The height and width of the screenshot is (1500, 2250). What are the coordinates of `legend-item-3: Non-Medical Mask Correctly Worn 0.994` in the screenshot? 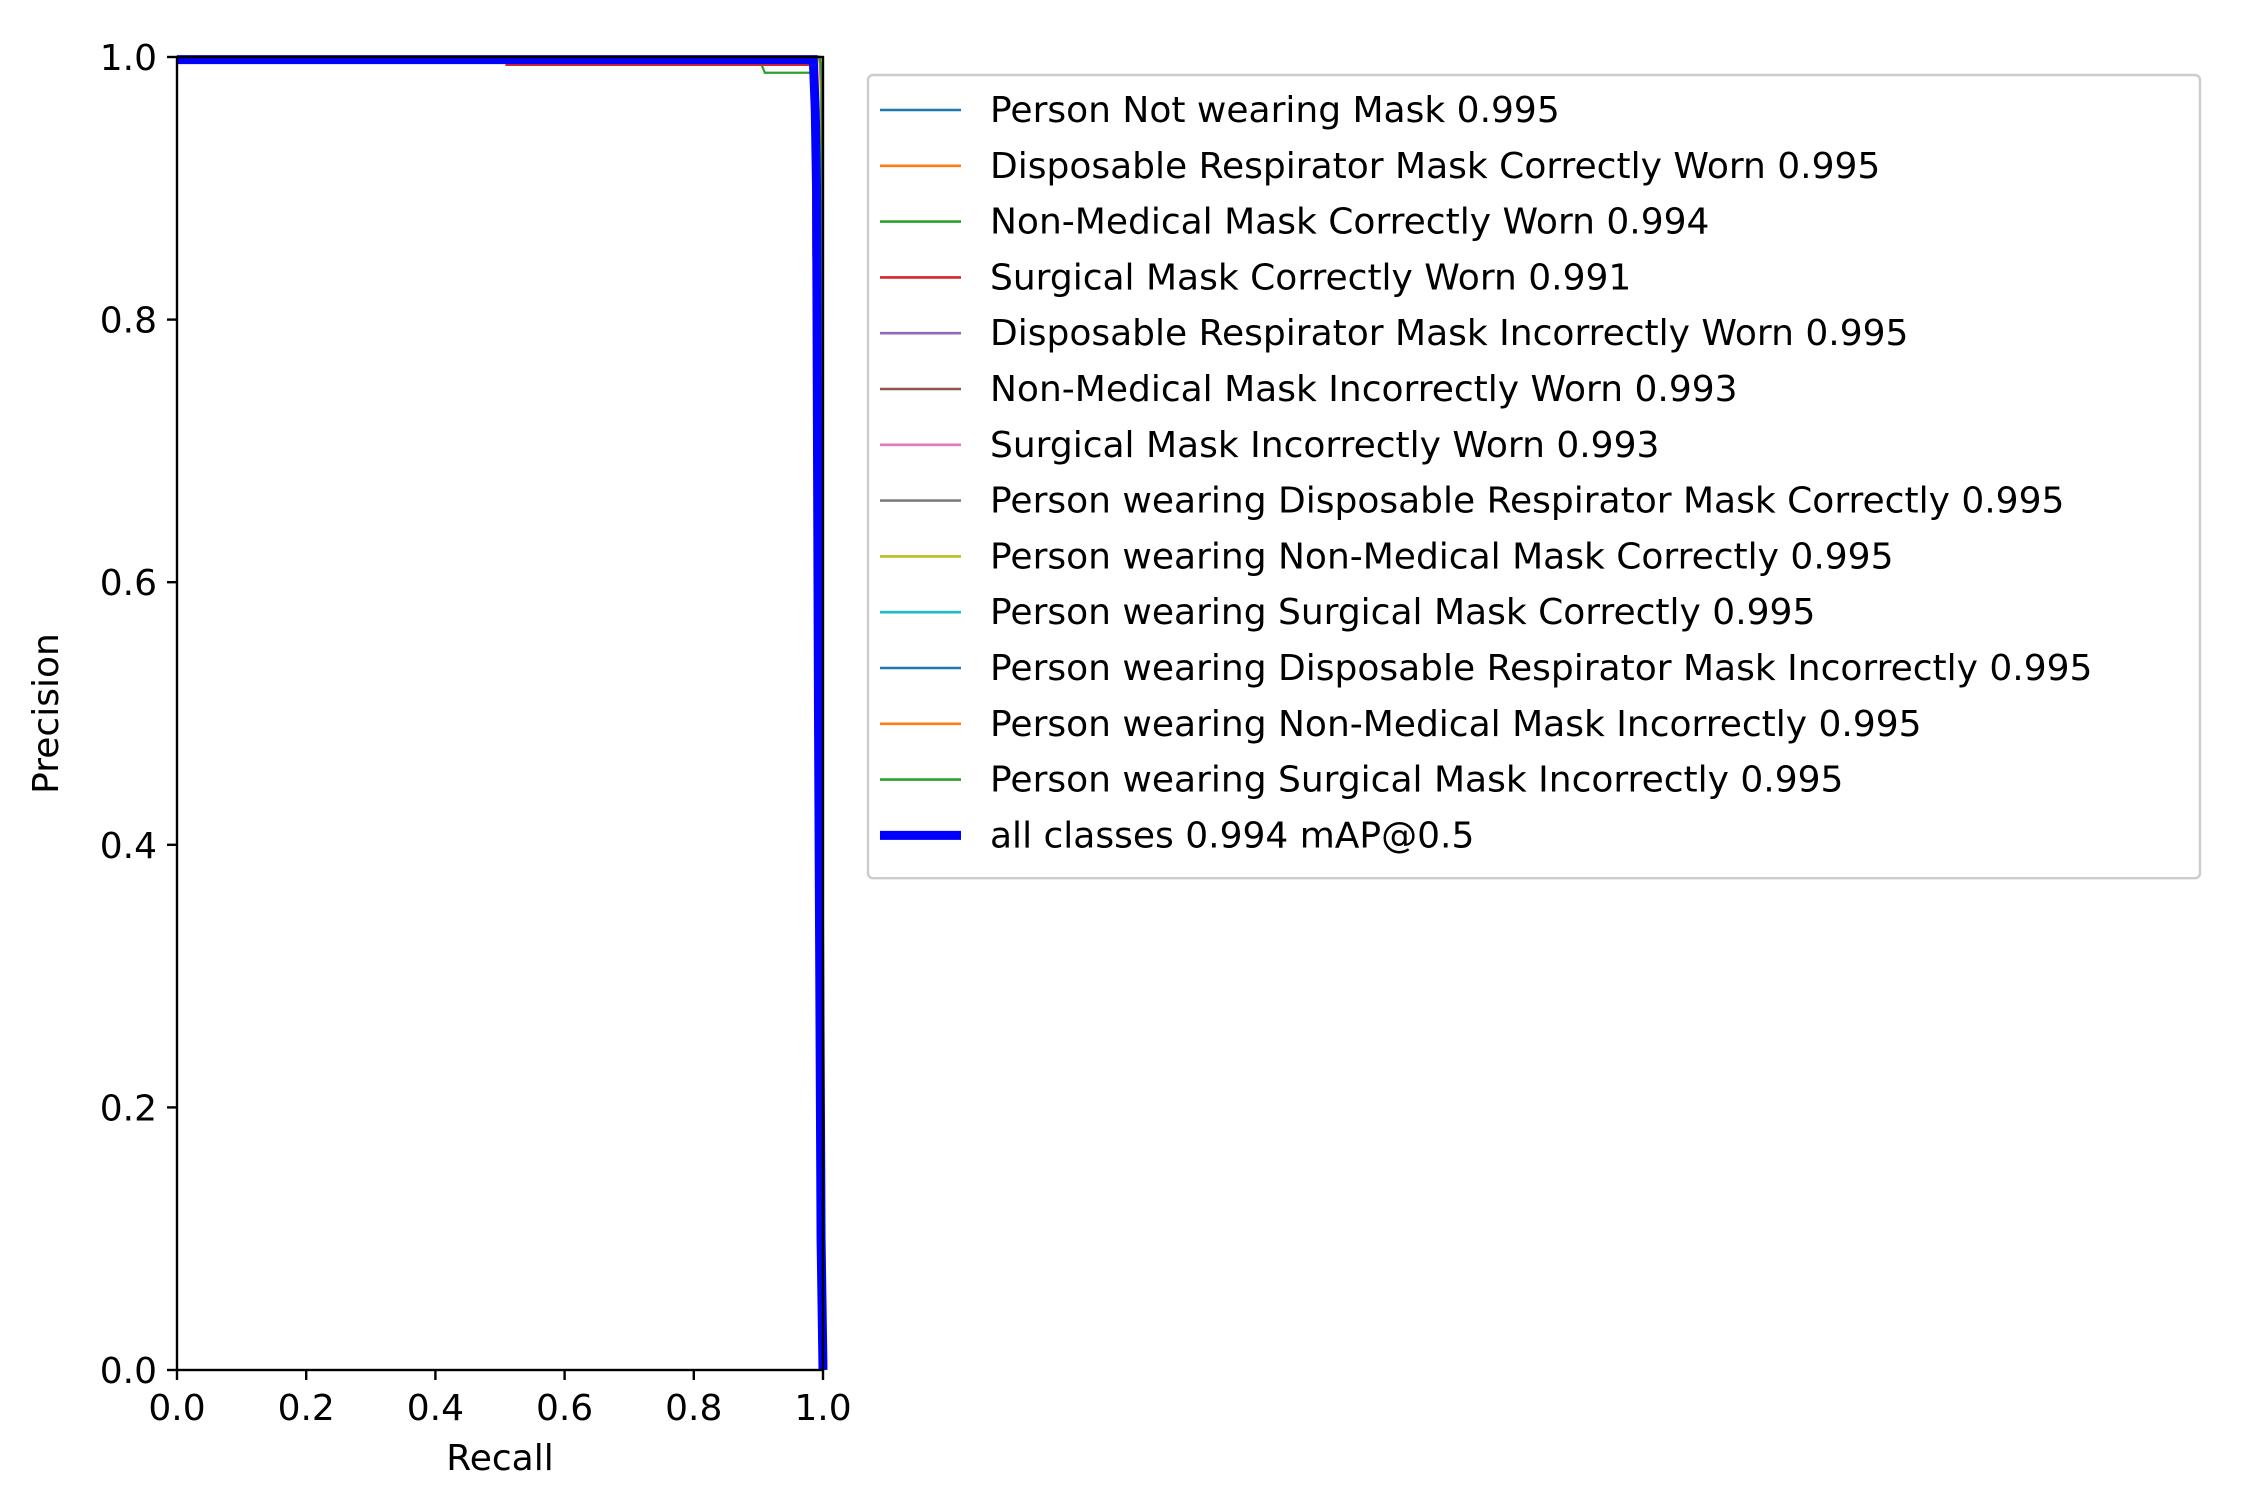 It's located at (1294, 222).